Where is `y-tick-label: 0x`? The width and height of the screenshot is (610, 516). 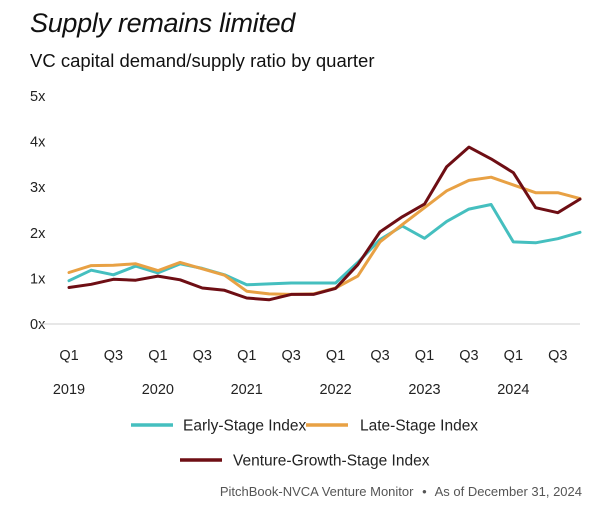
y-tick-label: 0x is located at coordinates (38, 325).